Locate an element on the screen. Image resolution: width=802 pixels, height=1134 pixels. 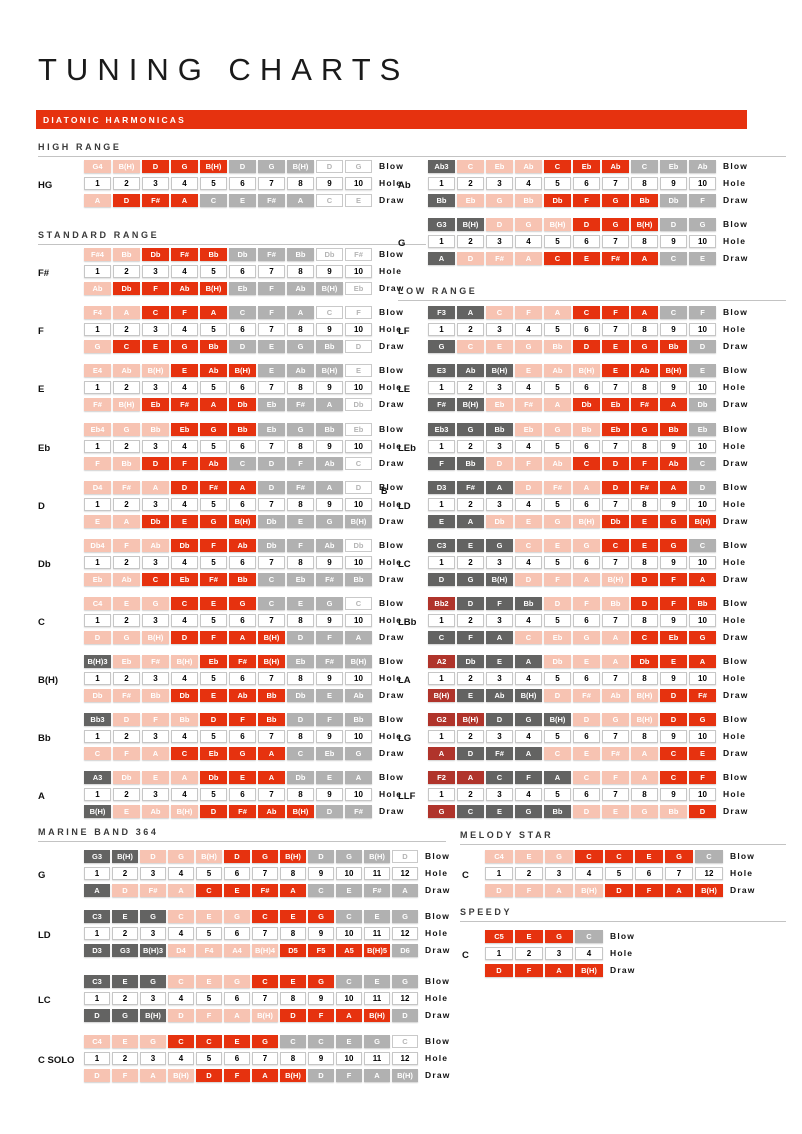
row-label-draw: Draw is located at coordinates (438, 950).